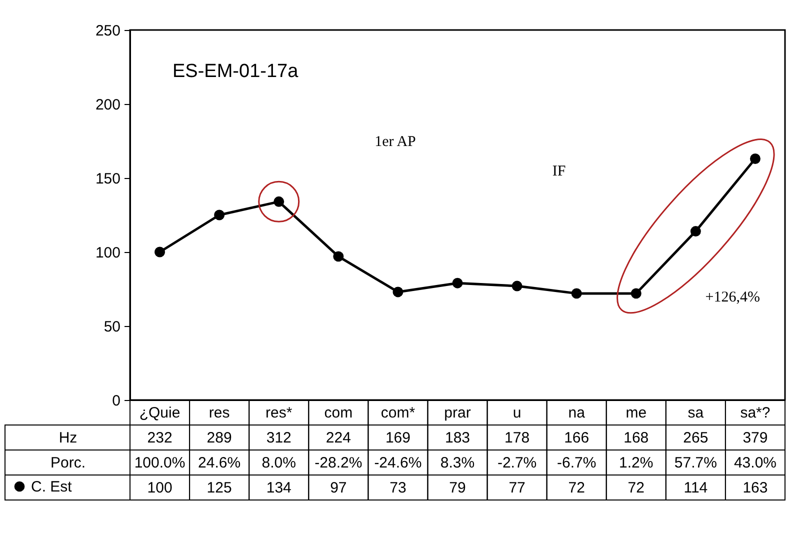 The height and width of the screenshot is (541, 792). I want to click on text: -24.6%, so click(398, 463).